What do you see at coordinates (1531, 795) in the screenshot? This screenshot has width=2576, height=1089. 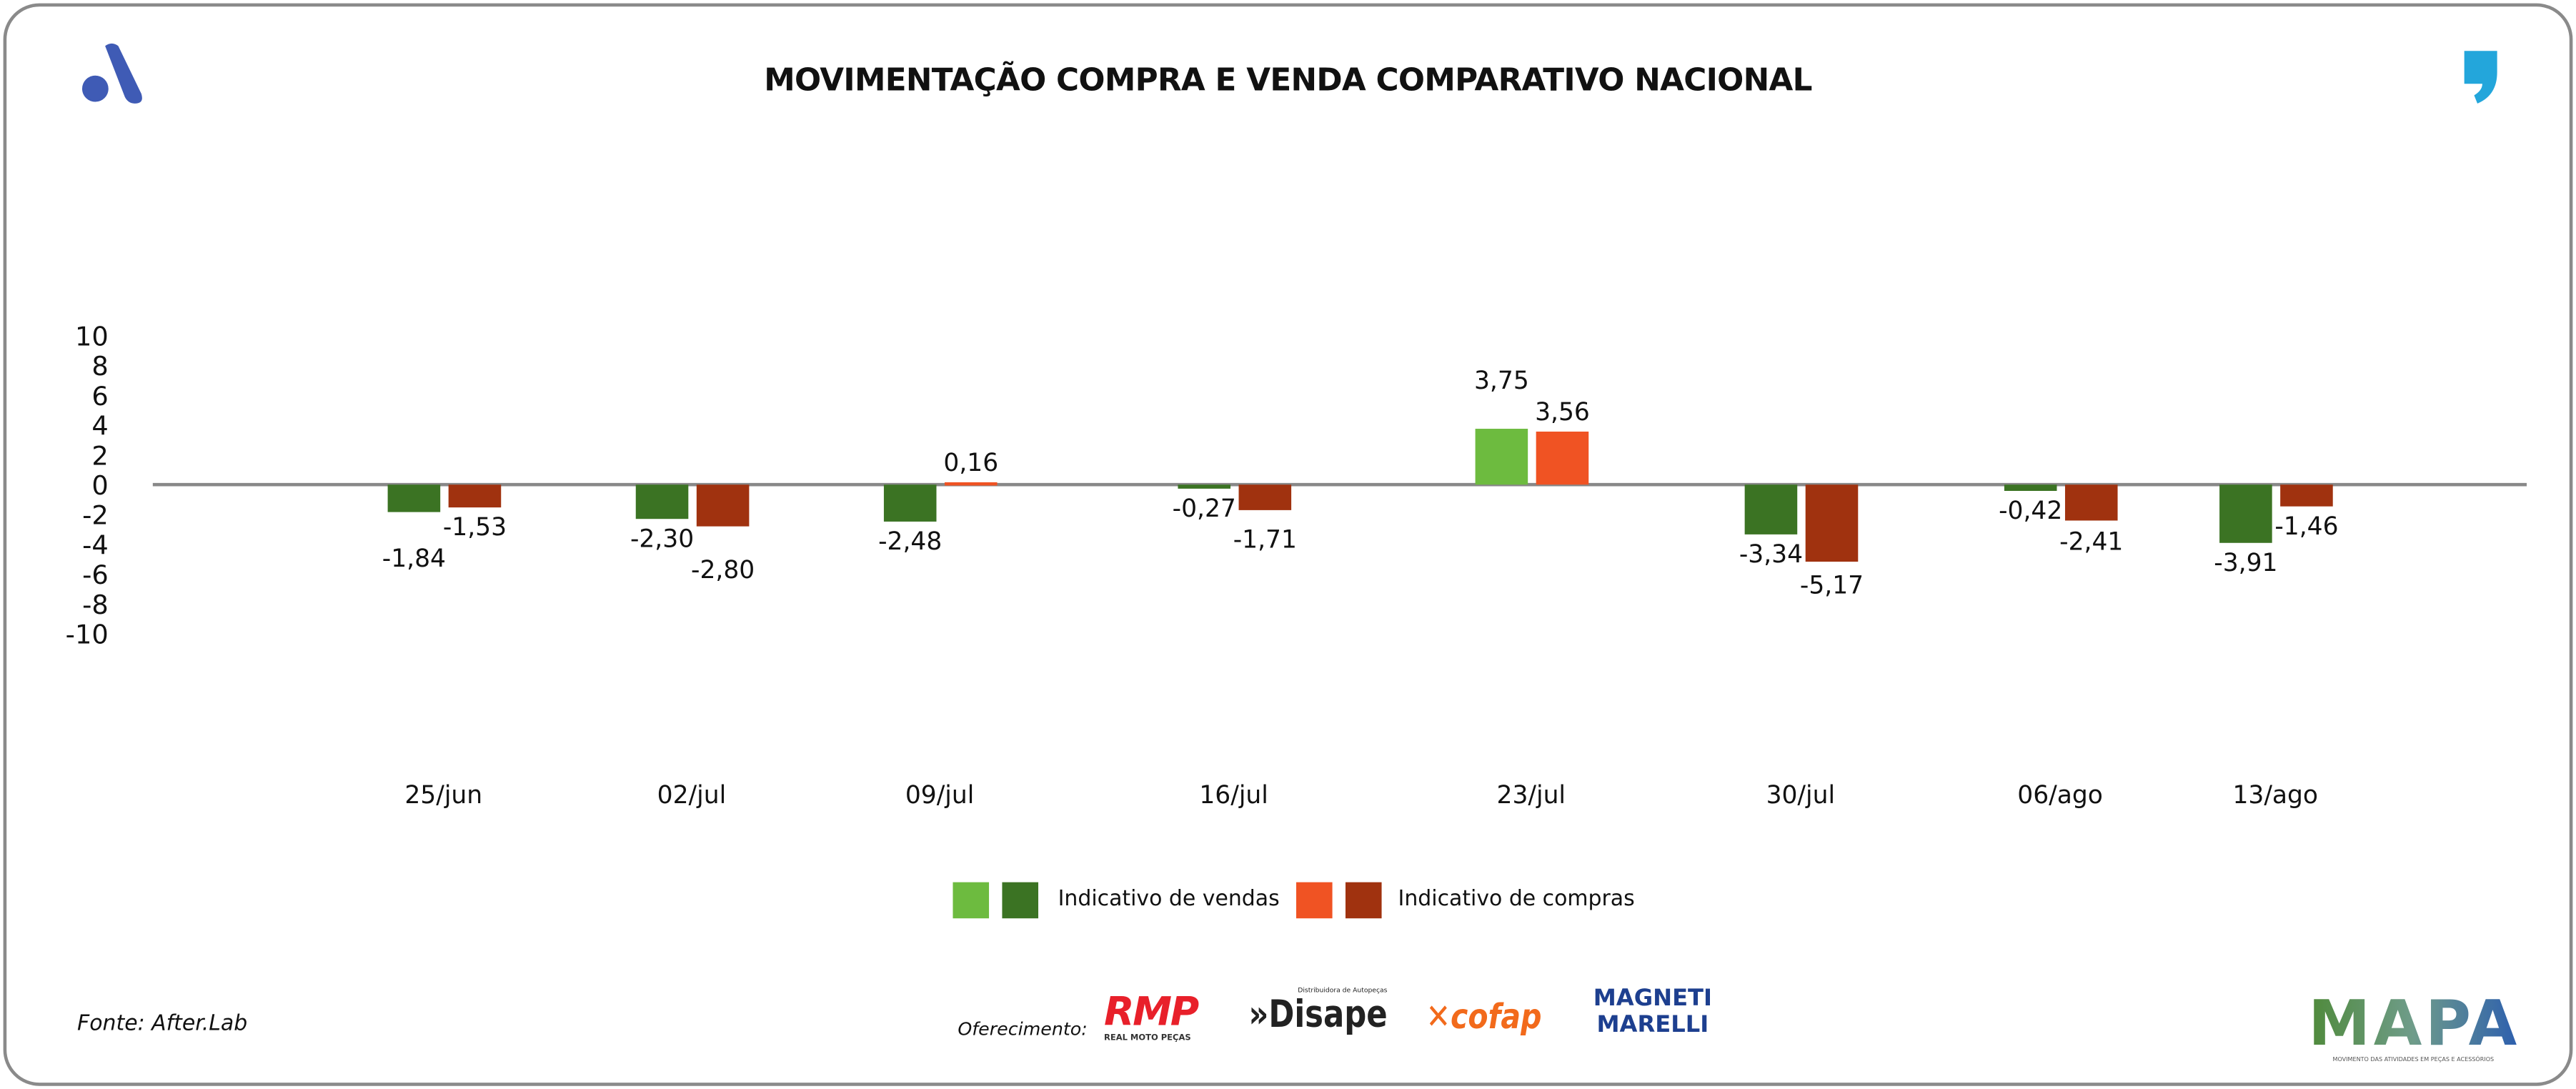 I see `x-tick-label: 23/jul` at bounding box center [1531, 795].